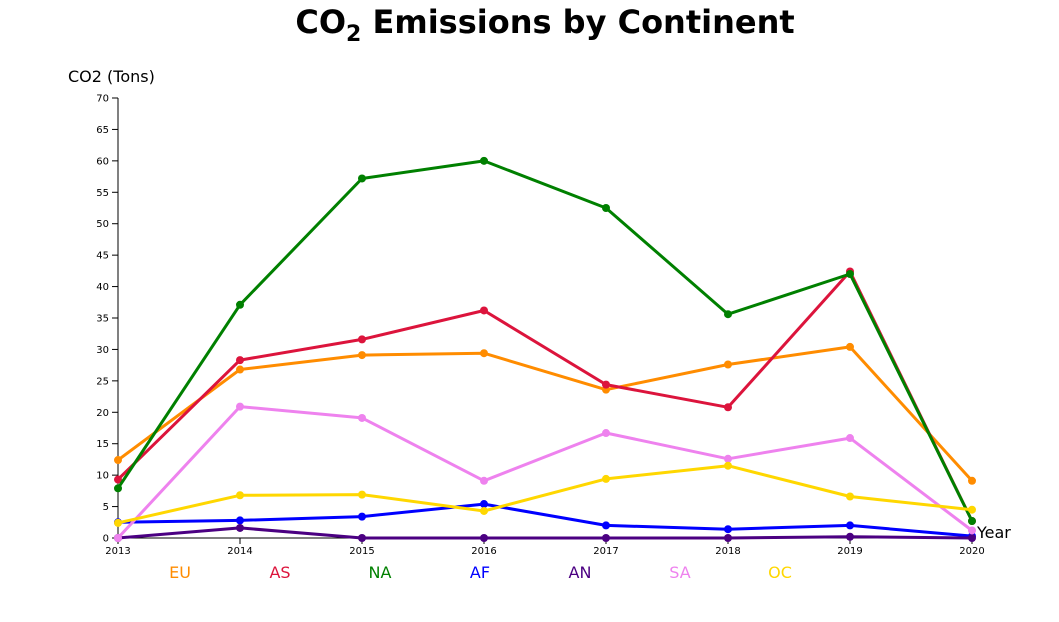 The height and width of the screenshot is (622, 1059). I want to click on series-line-oc, so click(545, 494).